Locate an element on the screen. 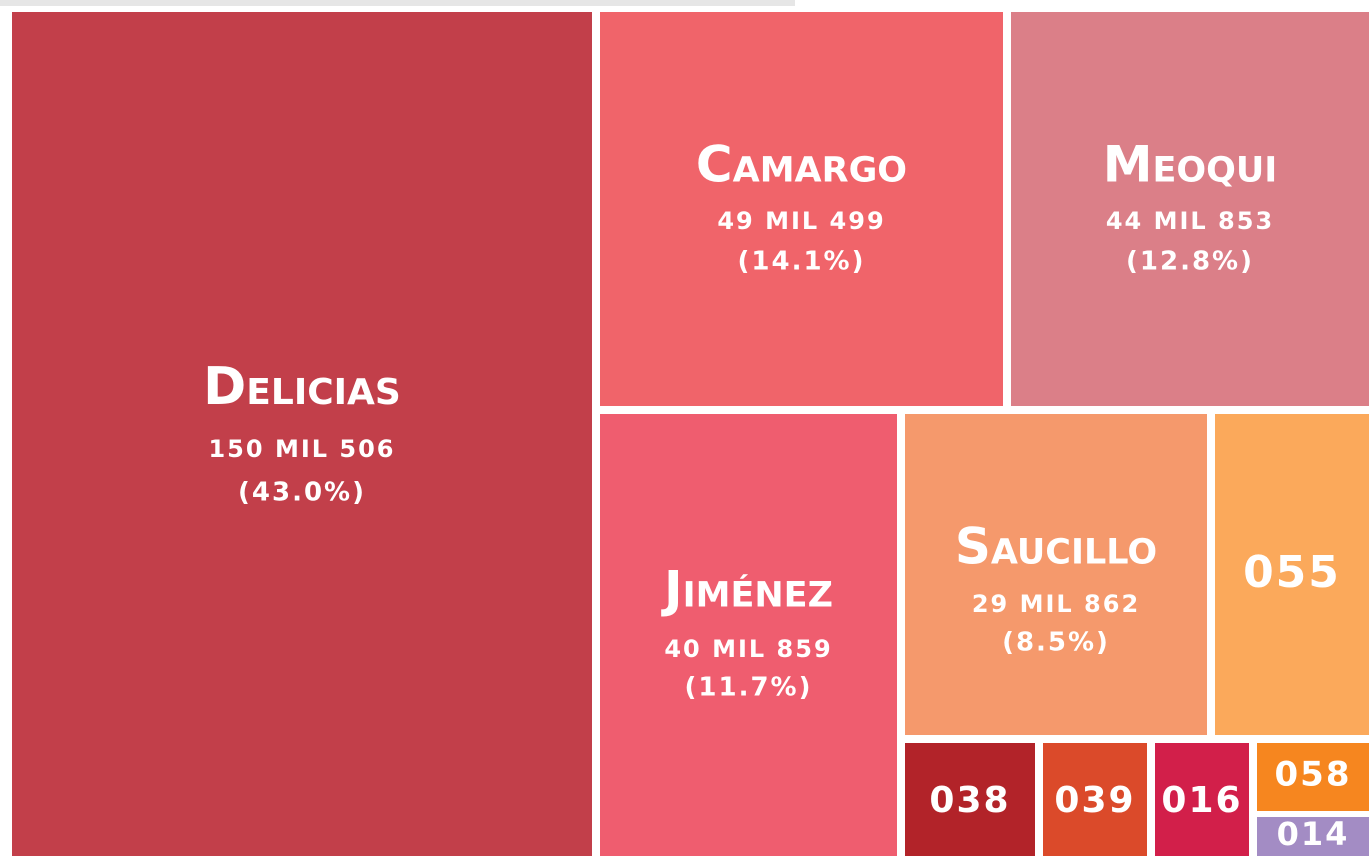 This screenshot has width=1369, height=856. value-label: 29 MIL 862 is located at coordinates (1056, 604).